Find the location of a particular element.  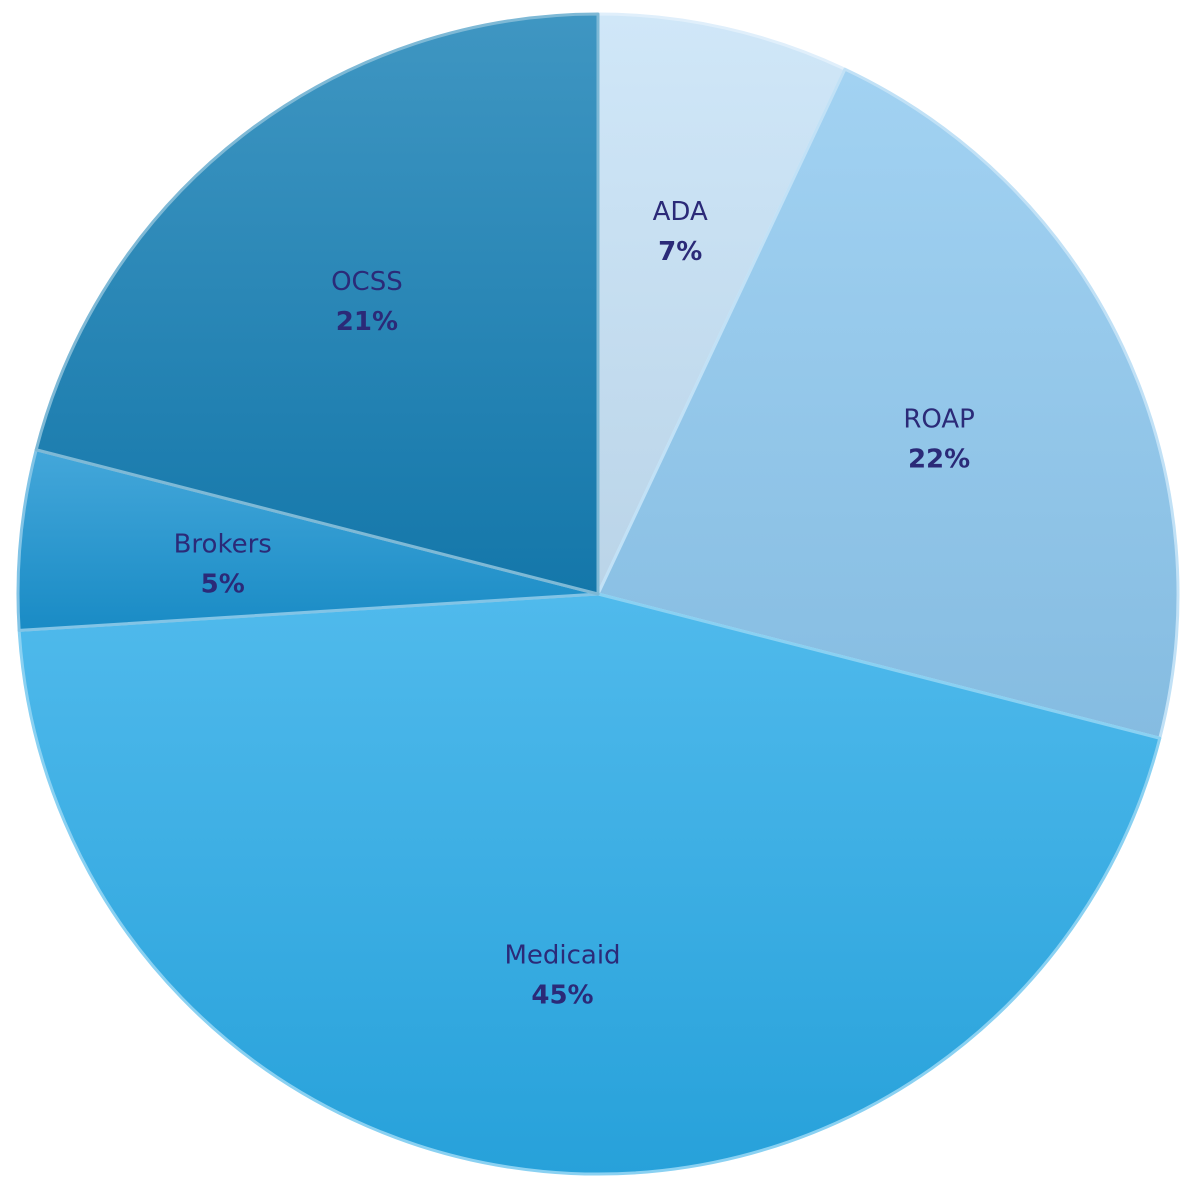

slice-label-roap: ROAP is located at coordinates (939, 420).